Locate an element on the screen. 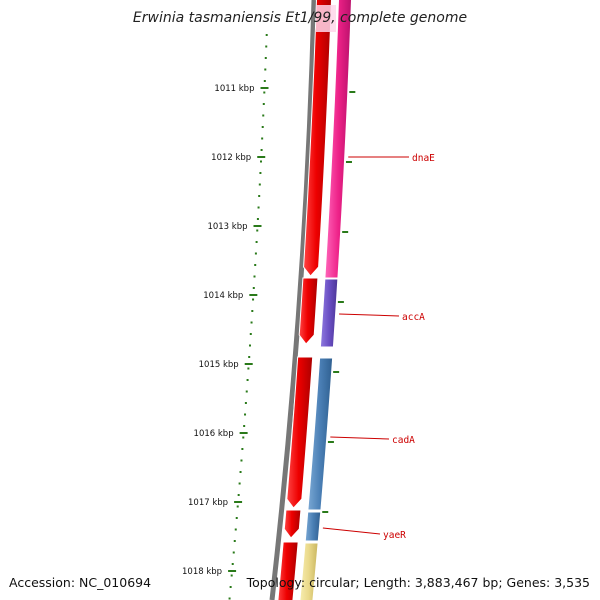 The height and width of the screenshot is (600, 600). kbp-label: 1012 kbp is located at coordinates (231, 158).